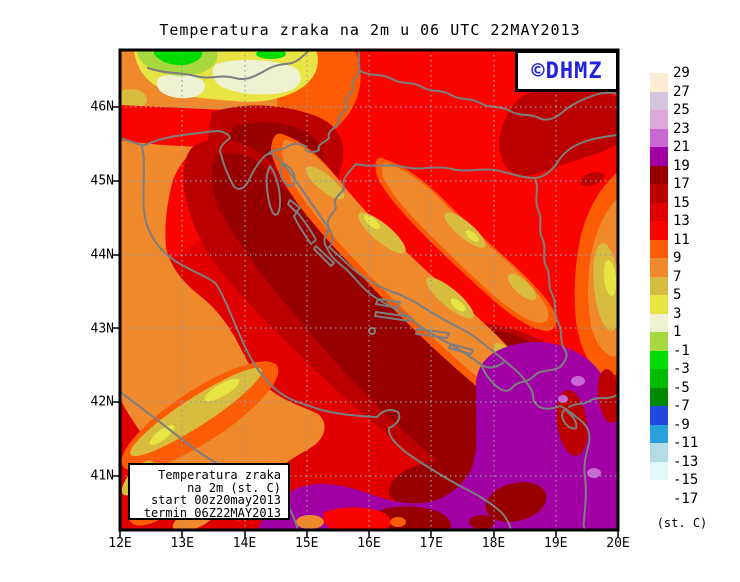 The height and width of the screenshot is (582, 740). I want to click on island-brac, so click(388, 303).